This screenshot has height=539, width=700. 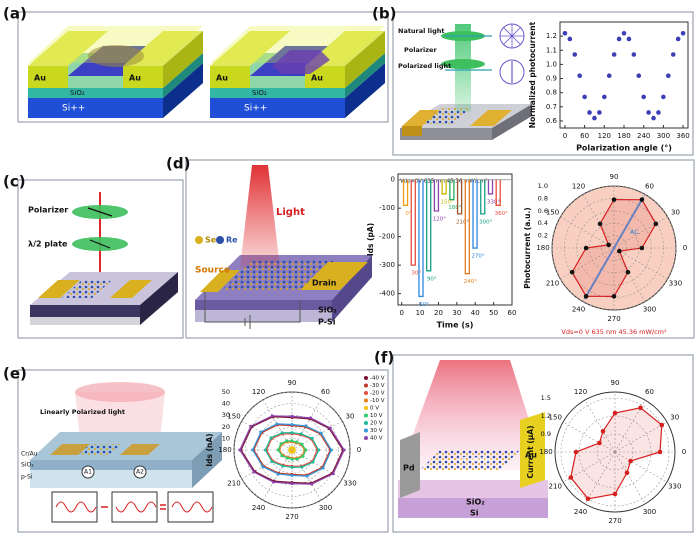 What do you see at coordinates (454, 208) in the screenshot?
I see `pulse-label: 180°` at bounding box center [454, 208].